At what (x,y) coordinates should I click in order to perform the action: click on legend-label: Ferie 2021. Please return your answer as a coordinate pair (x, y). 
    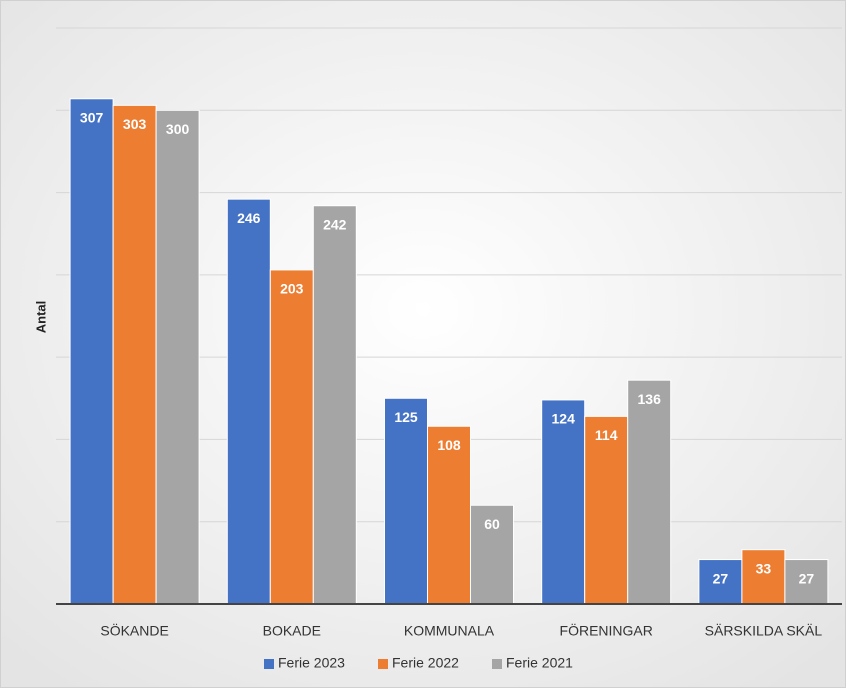
    Looking at the image, I should click on (539, 663).